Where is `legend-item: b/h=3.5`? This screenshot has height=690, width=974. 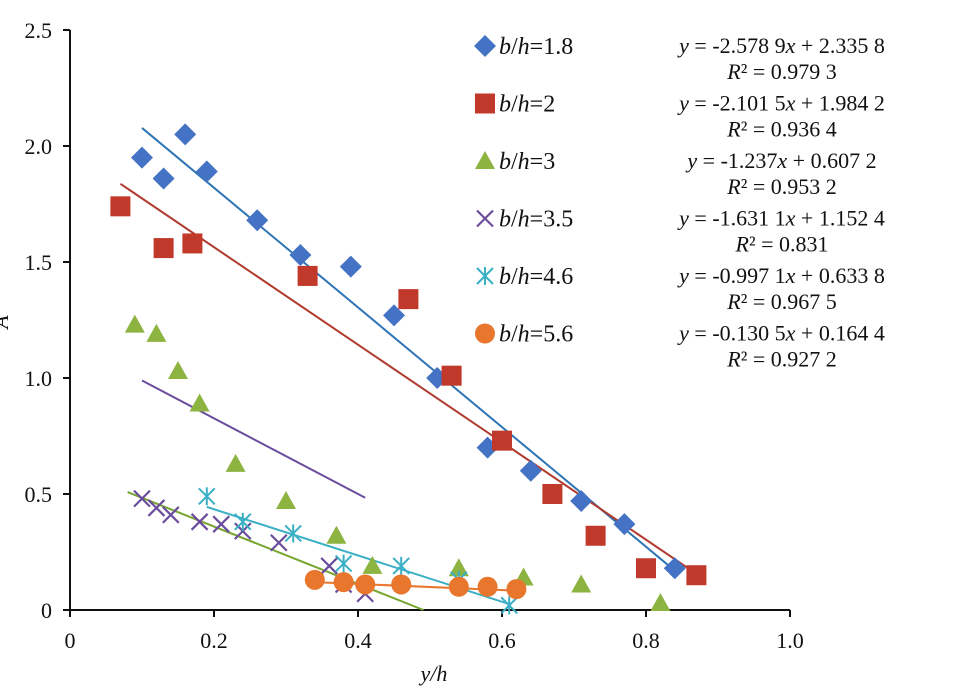 legend-item: b/h=3.5 is located at coordinates (524, 220).